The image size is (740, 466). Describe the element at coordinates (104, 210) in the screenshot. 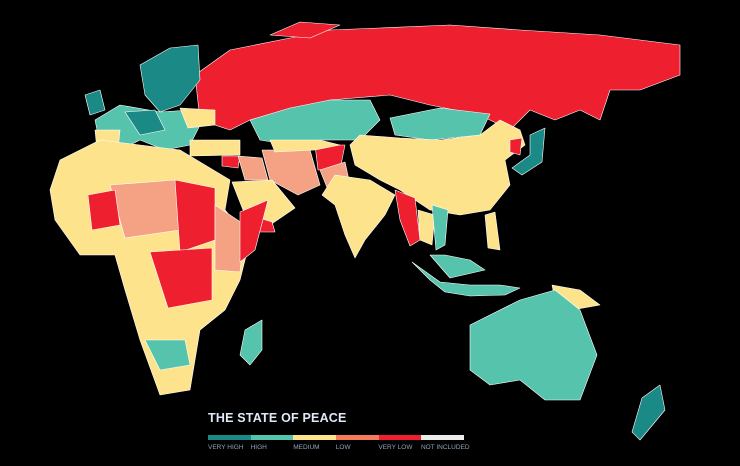

I see `region-mali` at that location.